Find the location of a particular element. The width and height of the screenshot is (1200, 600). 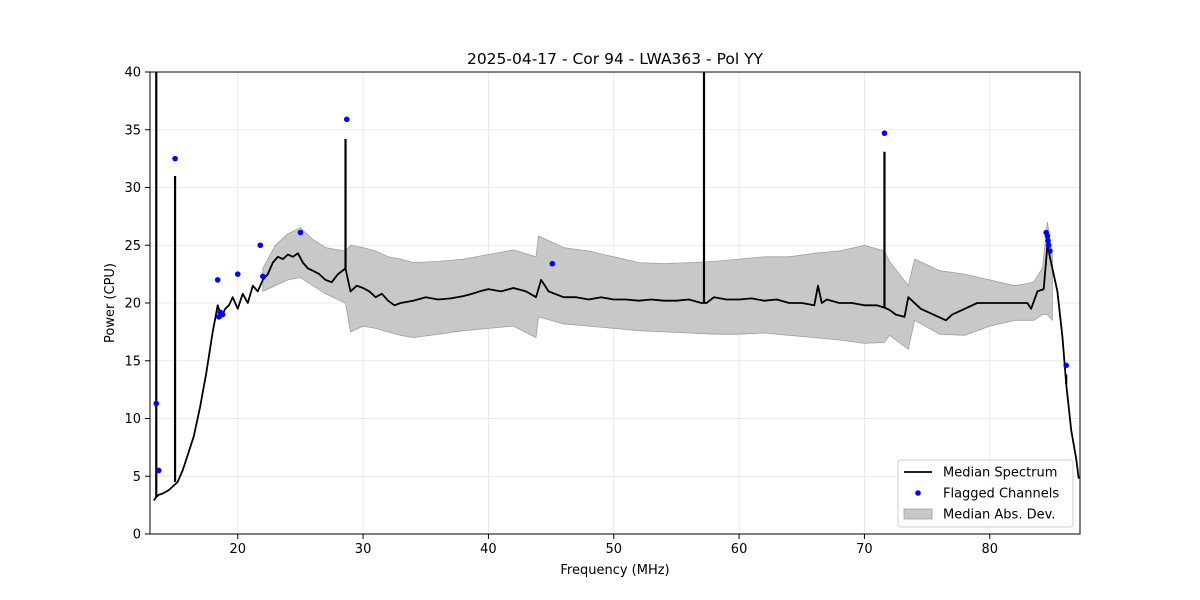

y-tick-label: 30 is located at coordinates (132, 188).